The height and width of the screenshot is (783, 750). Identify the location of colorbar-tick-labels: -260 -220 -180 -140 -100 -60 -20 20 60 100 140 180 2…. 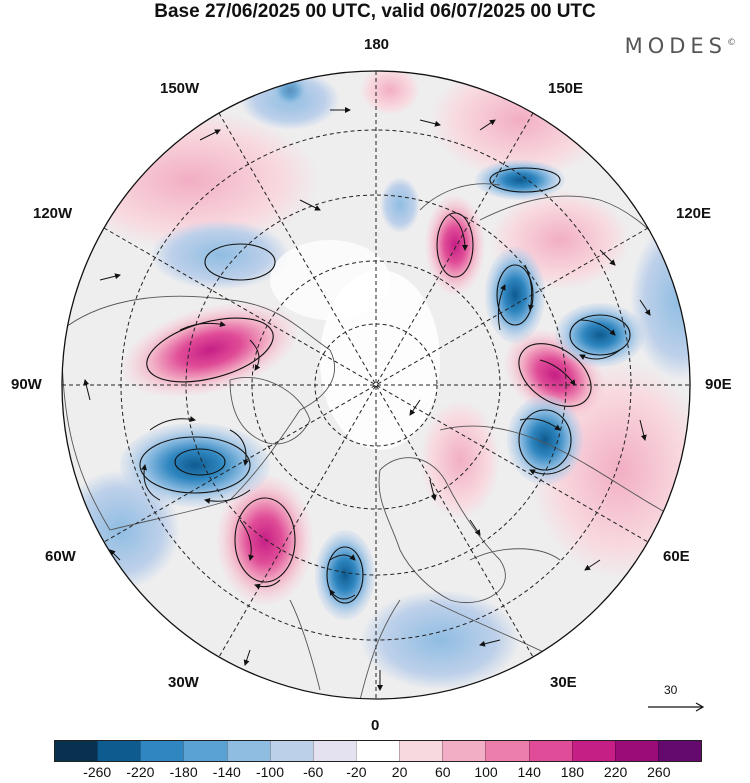
(378, 773).